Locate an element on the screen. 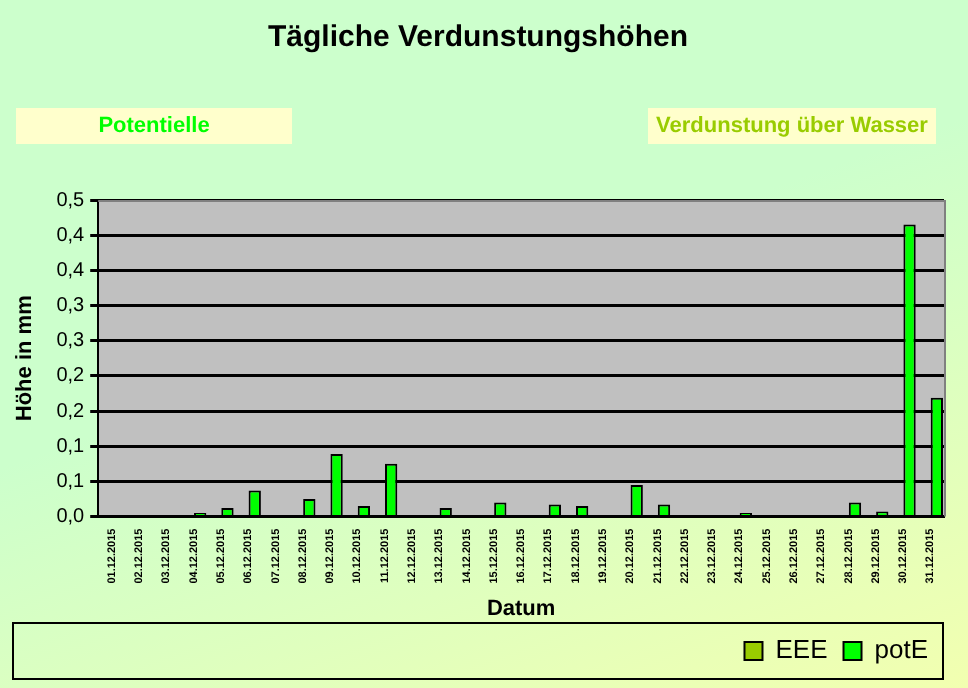  text: Potentielle is located at coordinates (154, 126).